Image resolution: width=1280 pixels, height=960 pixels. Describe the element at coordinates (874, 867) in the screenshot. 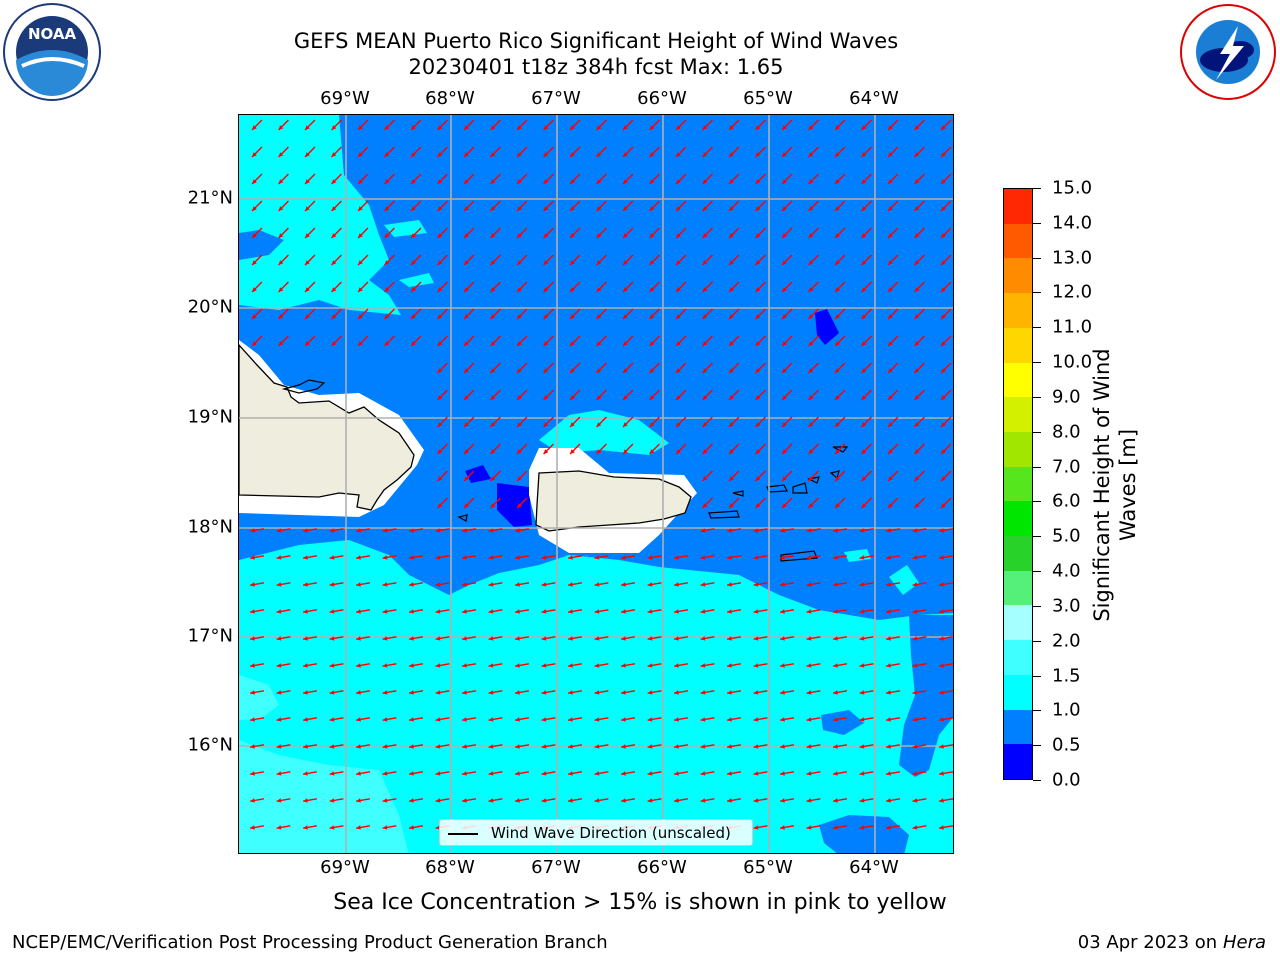

I see `lon-label-bottom: 64°W` at that location.